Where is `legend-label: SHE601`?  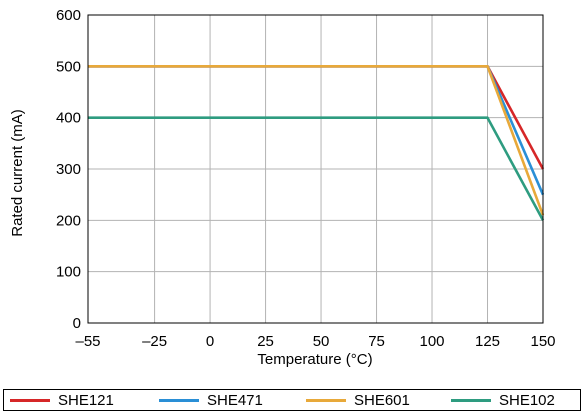
legend-label: SHE601 is located at coordinates (382, 400).